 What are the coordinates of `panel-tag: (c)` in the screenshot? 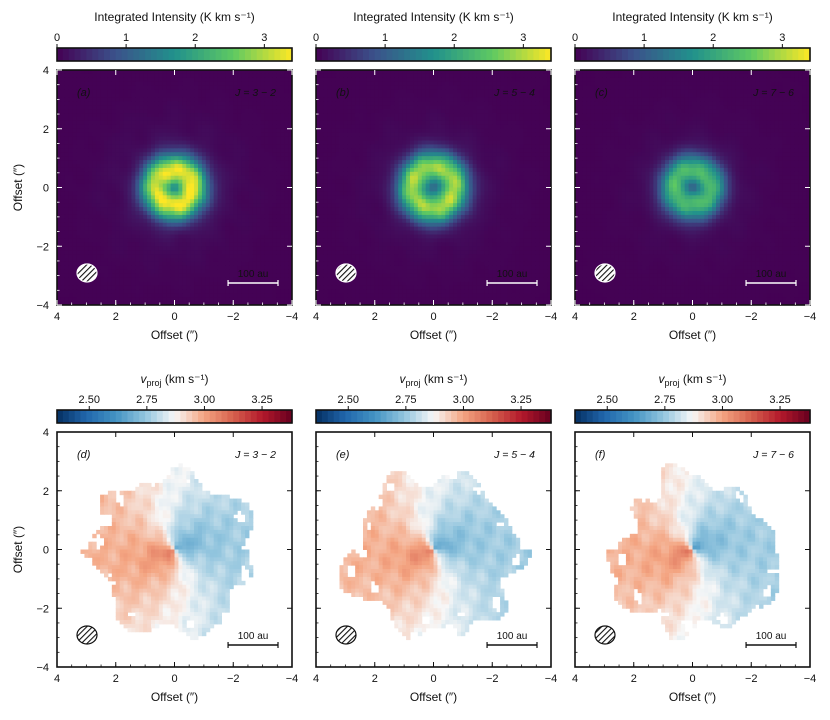 It's located at (601, 93).